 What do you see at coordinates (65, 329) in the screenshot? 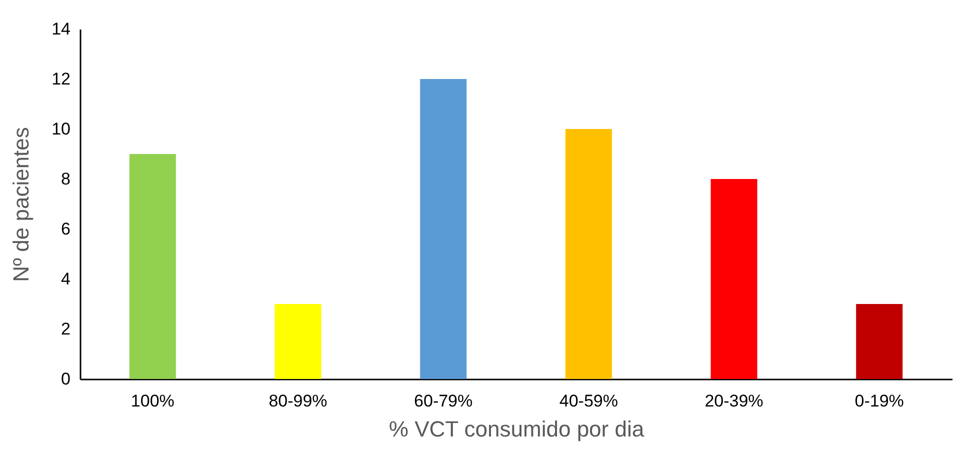
I see `y-tick-label: 2` at bounding box center [65, 329].